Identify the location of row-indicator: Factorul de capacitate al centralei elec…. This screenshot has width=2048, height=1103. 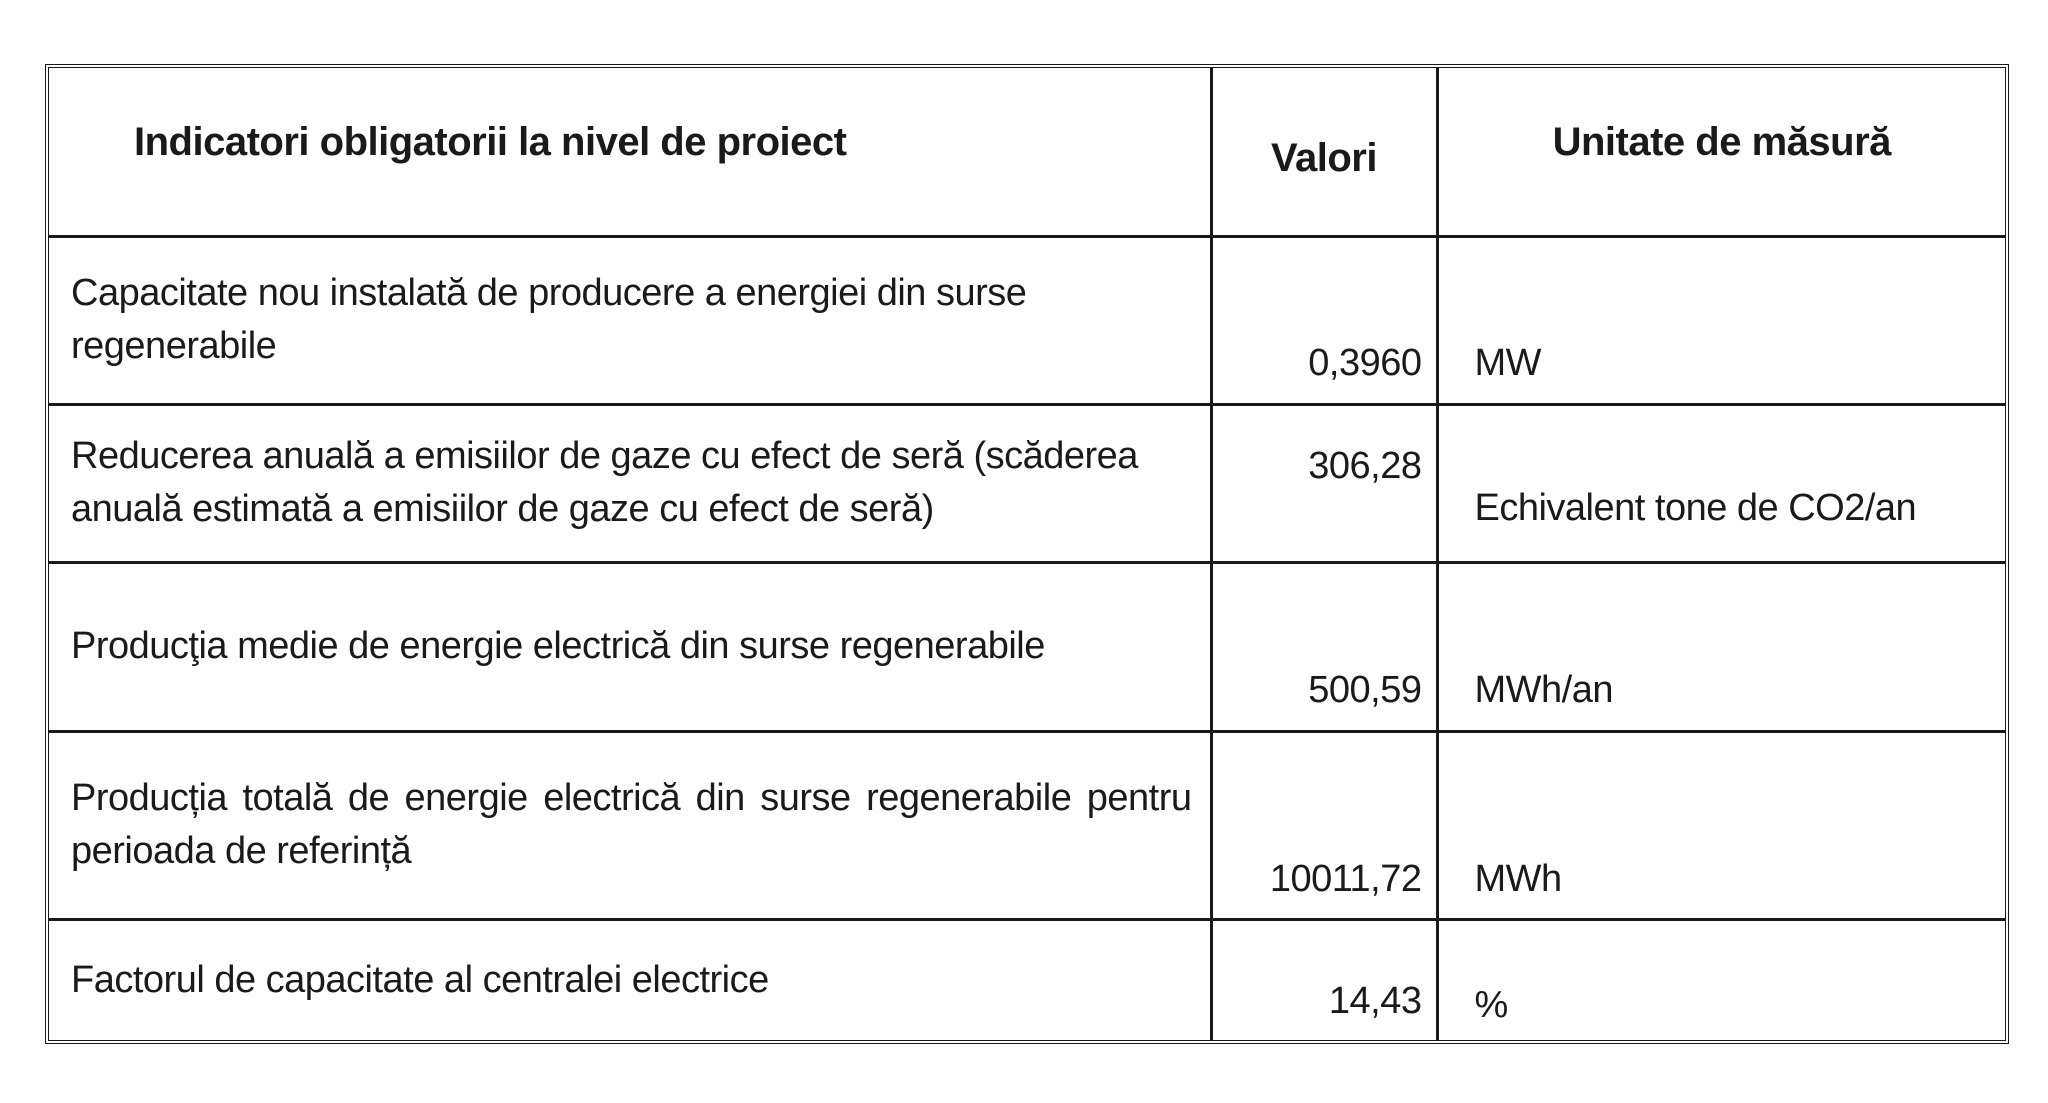
(631, 979).